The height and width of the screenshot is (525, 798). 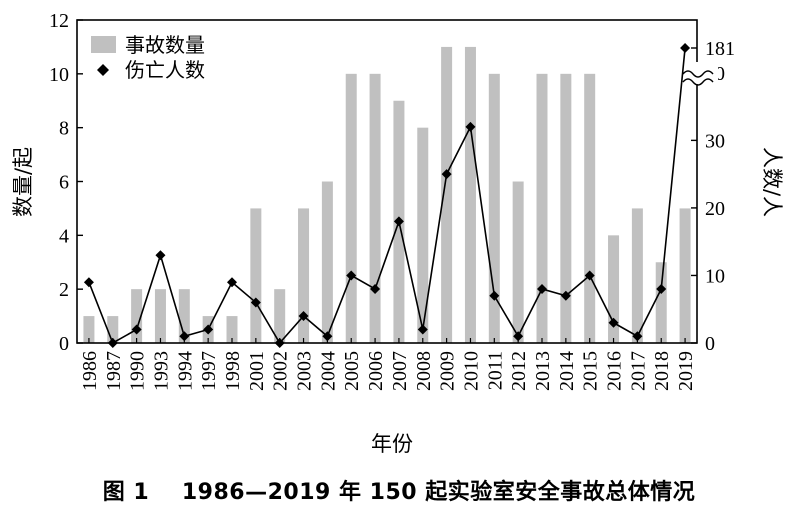 I want to click on bar-2014, so click(x=566, y=208).